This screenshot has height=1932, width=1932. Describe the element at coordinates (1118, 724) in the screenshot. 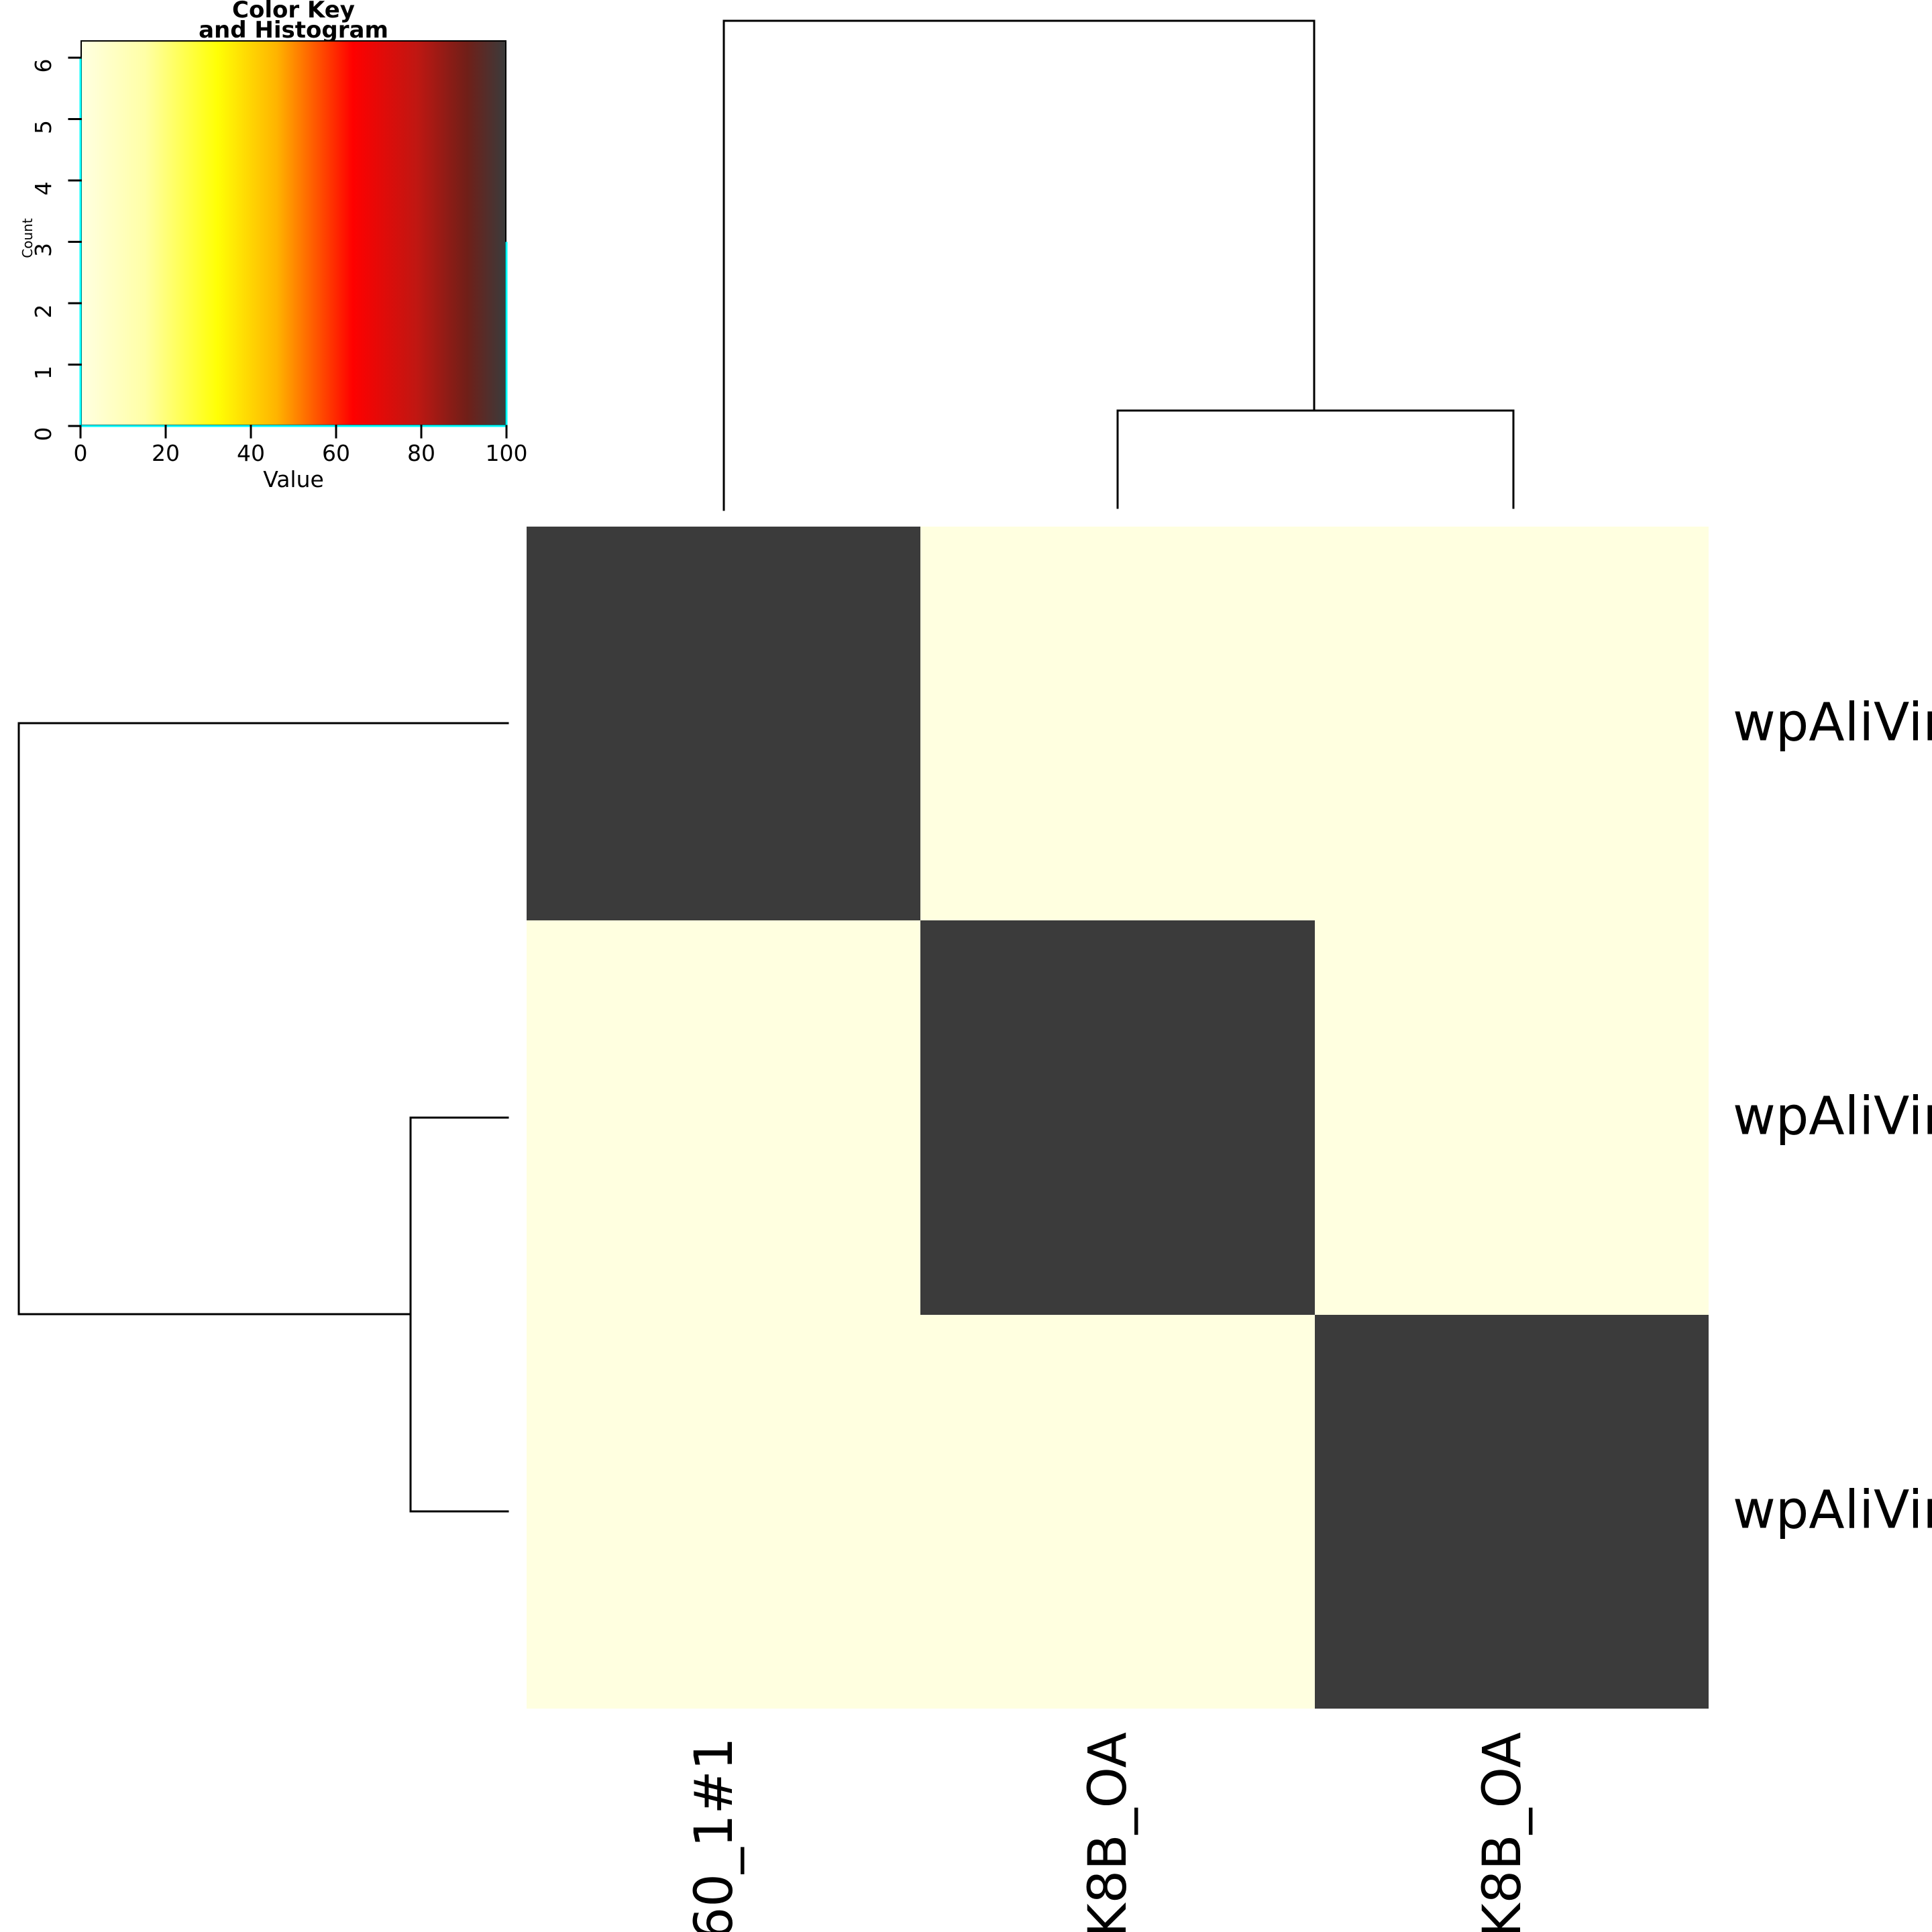

I see `heatmap-cell-r1c2` at that location.